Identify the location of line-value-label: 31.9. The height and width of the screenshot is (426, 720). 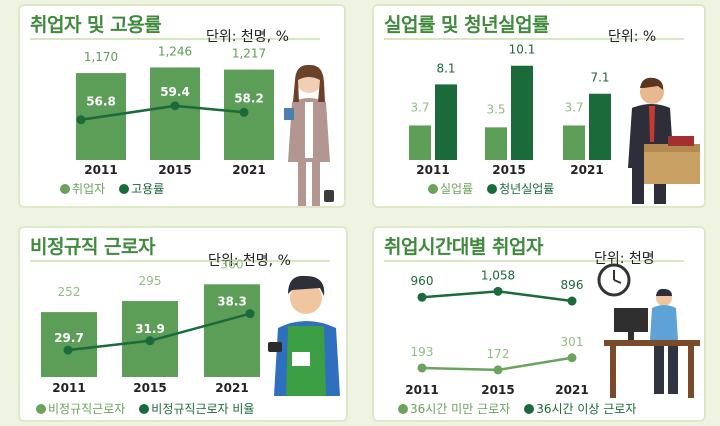
(150, 329).